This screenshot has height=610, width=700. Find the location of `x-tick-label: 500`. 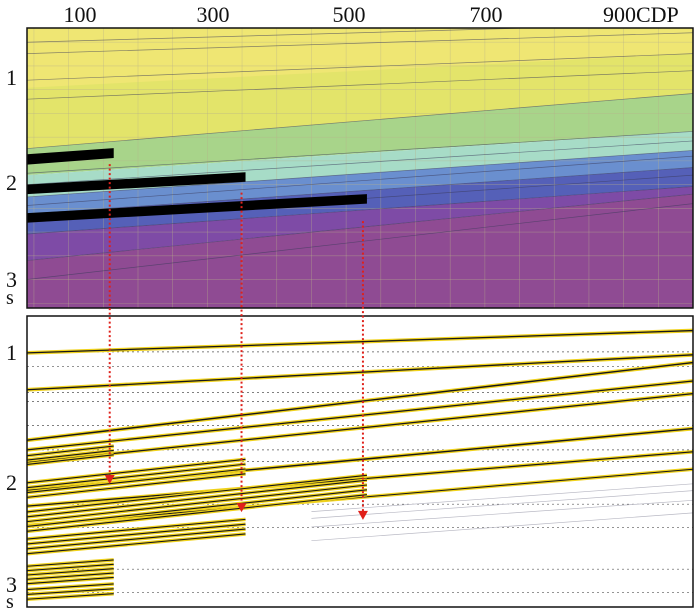

x-tick-label: 500 is located at coordinates (349, 14).